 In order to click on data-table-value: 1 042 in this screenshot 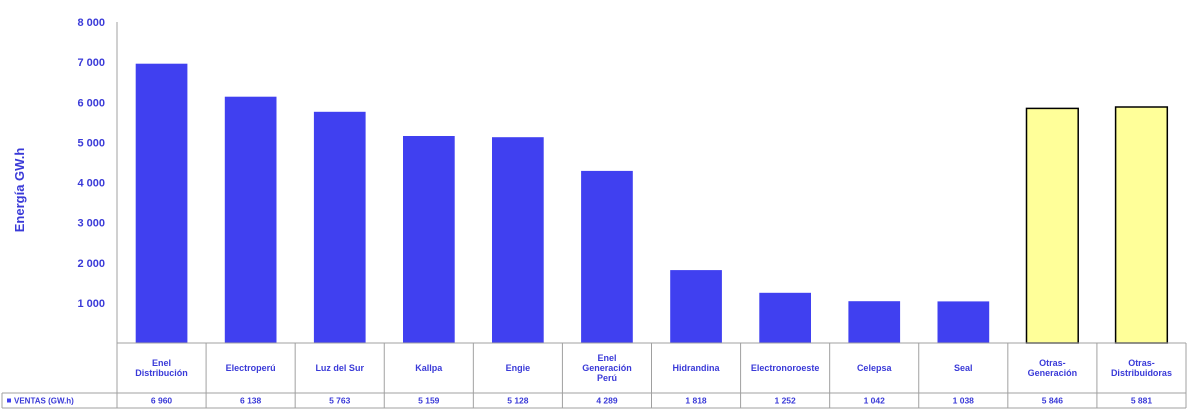, I will do `click(875, 401)`.